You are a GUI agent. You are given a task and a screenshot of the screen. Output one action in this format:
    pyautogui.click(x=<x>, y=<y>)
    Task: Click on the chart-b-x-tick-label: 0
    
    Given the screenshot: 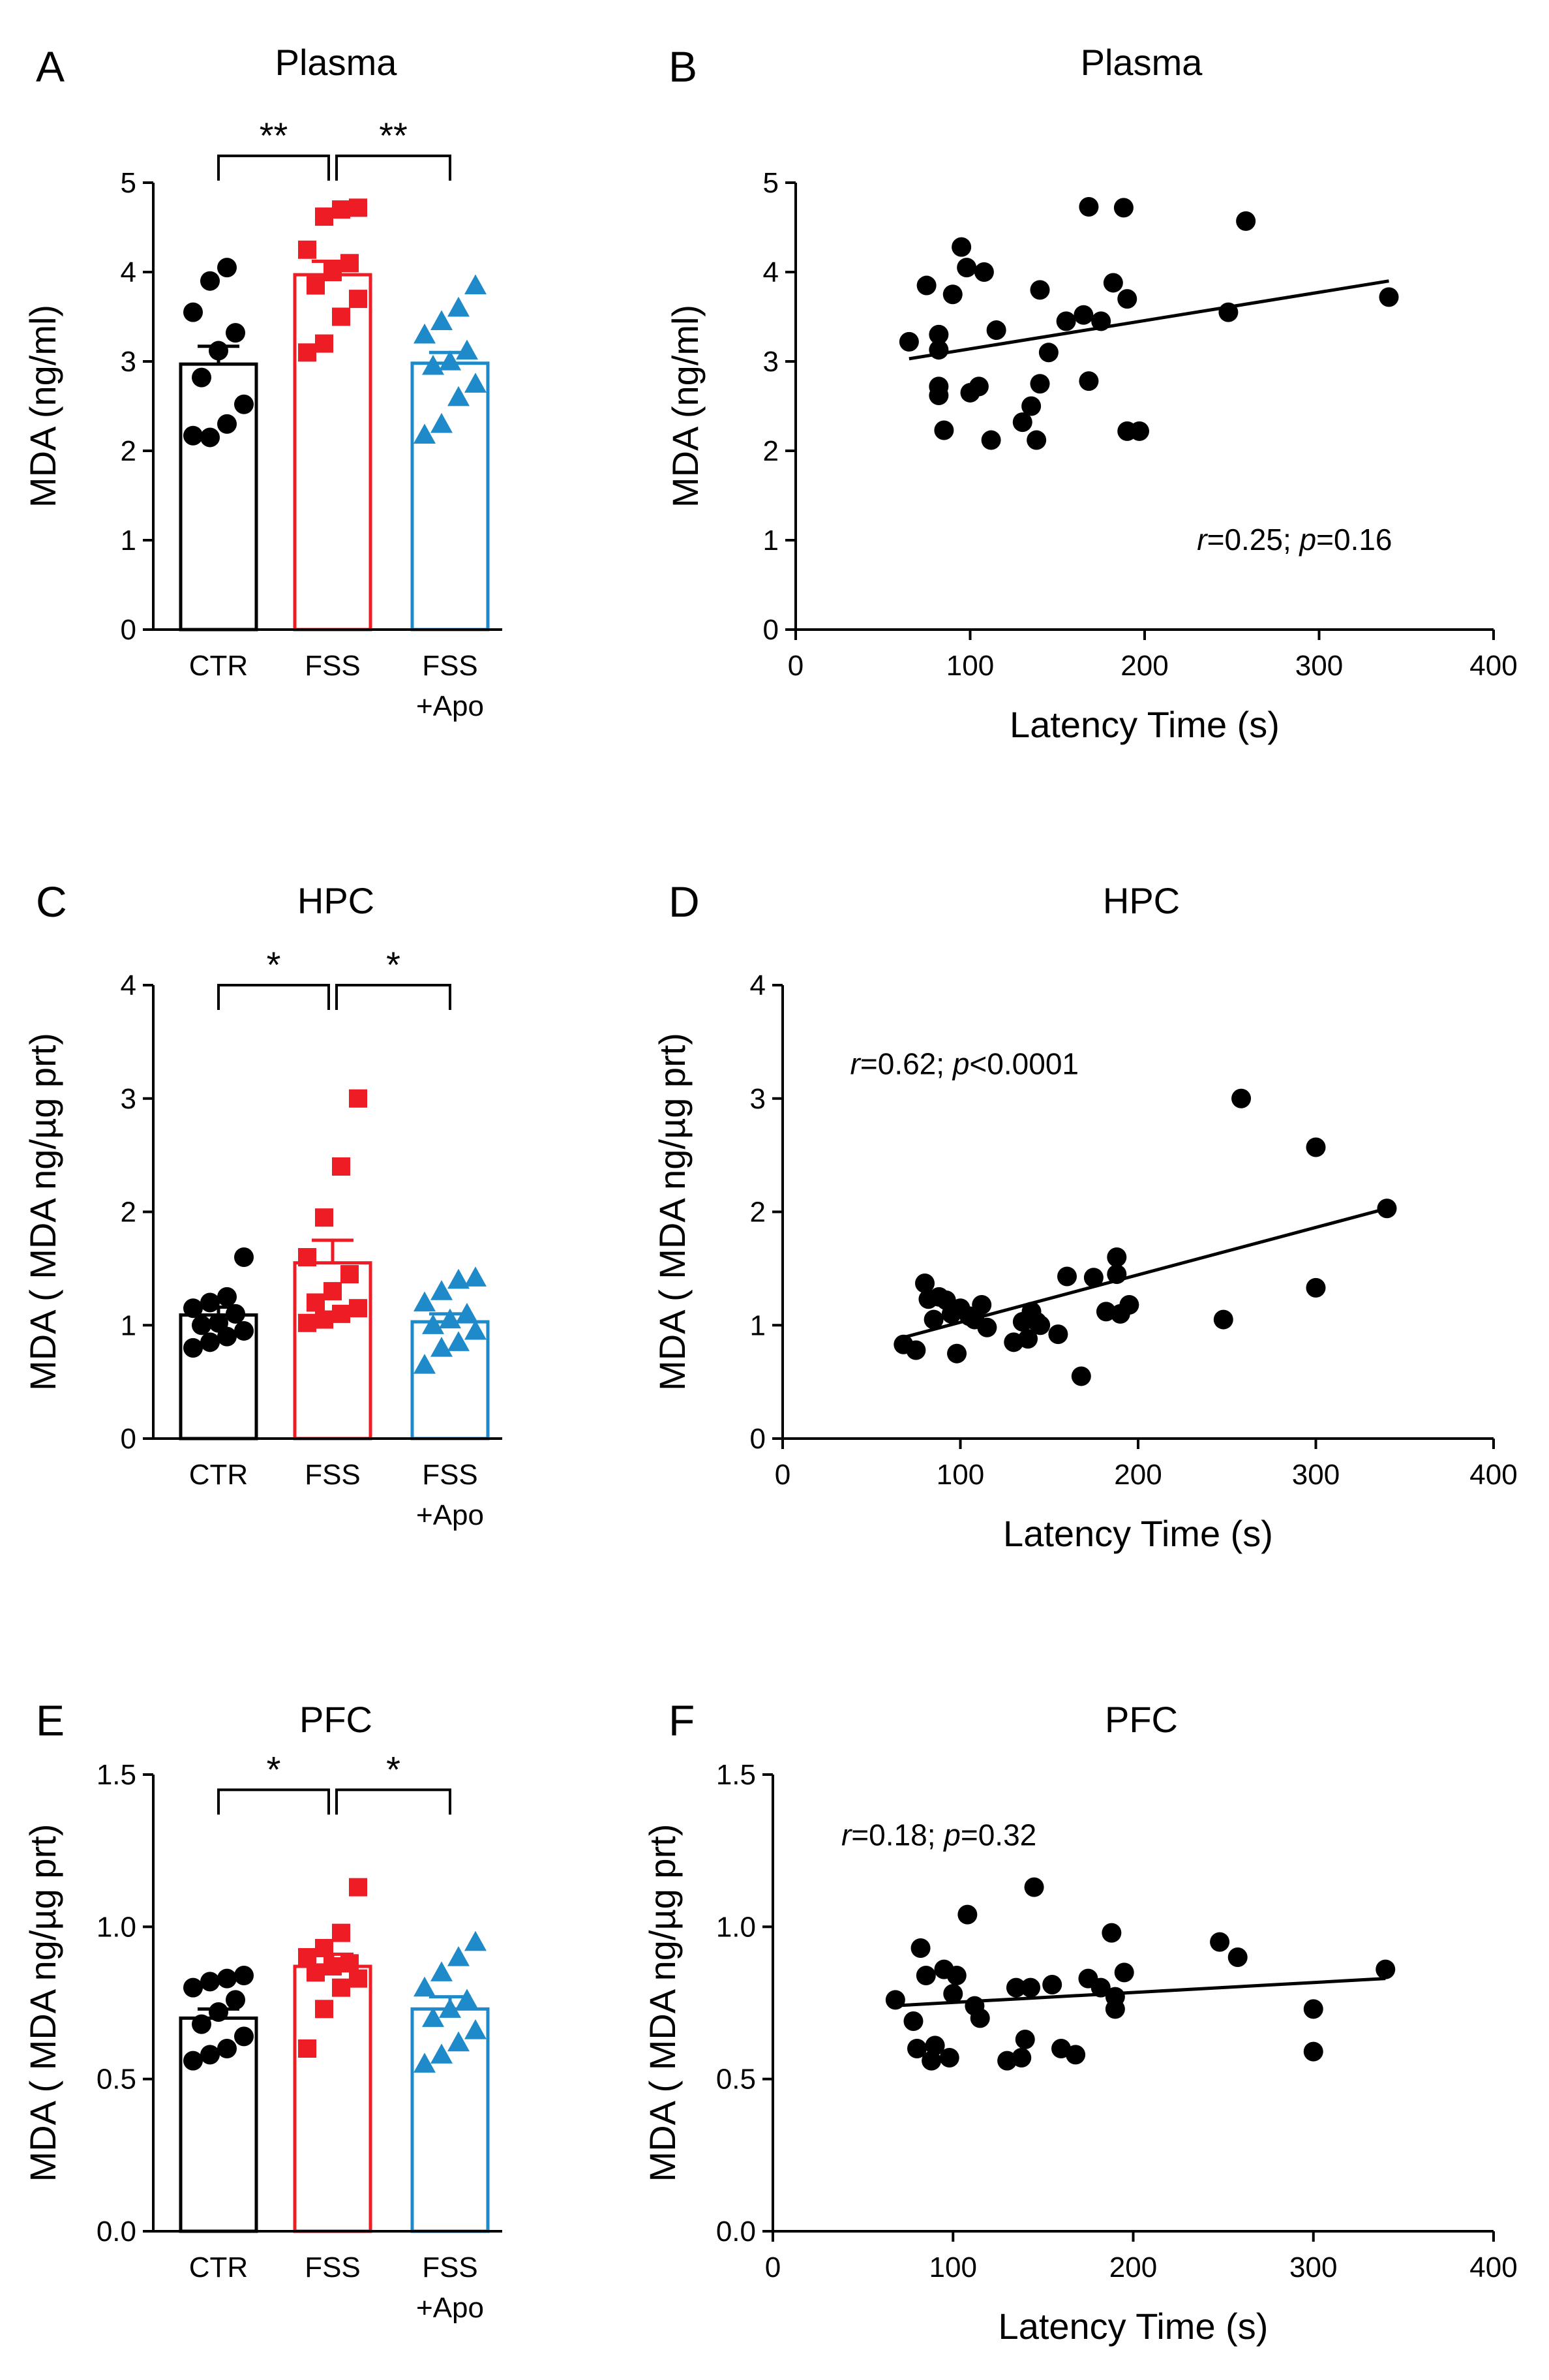 What is the action you would take?
    pyautogui.click(x=796, y=666)
    